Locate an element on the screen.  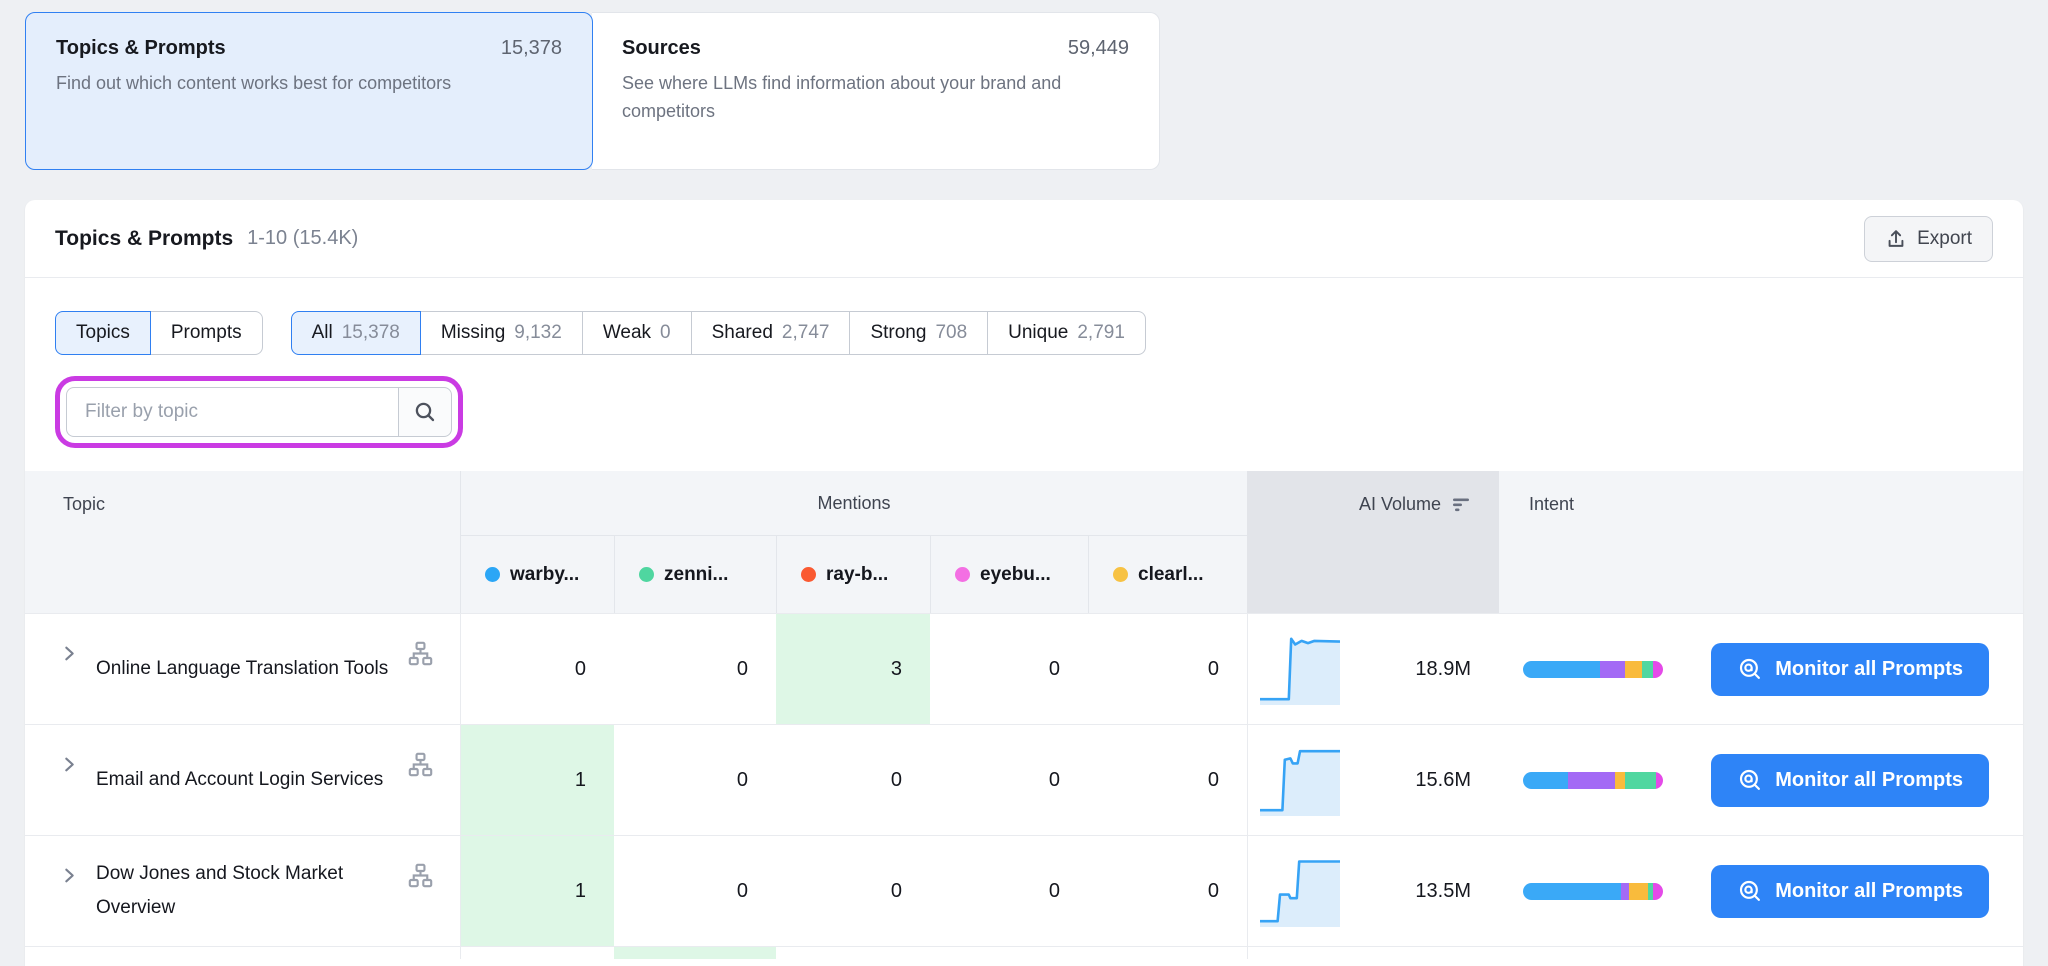
toggle-label: Prompts is located at coordinates (206, 332).